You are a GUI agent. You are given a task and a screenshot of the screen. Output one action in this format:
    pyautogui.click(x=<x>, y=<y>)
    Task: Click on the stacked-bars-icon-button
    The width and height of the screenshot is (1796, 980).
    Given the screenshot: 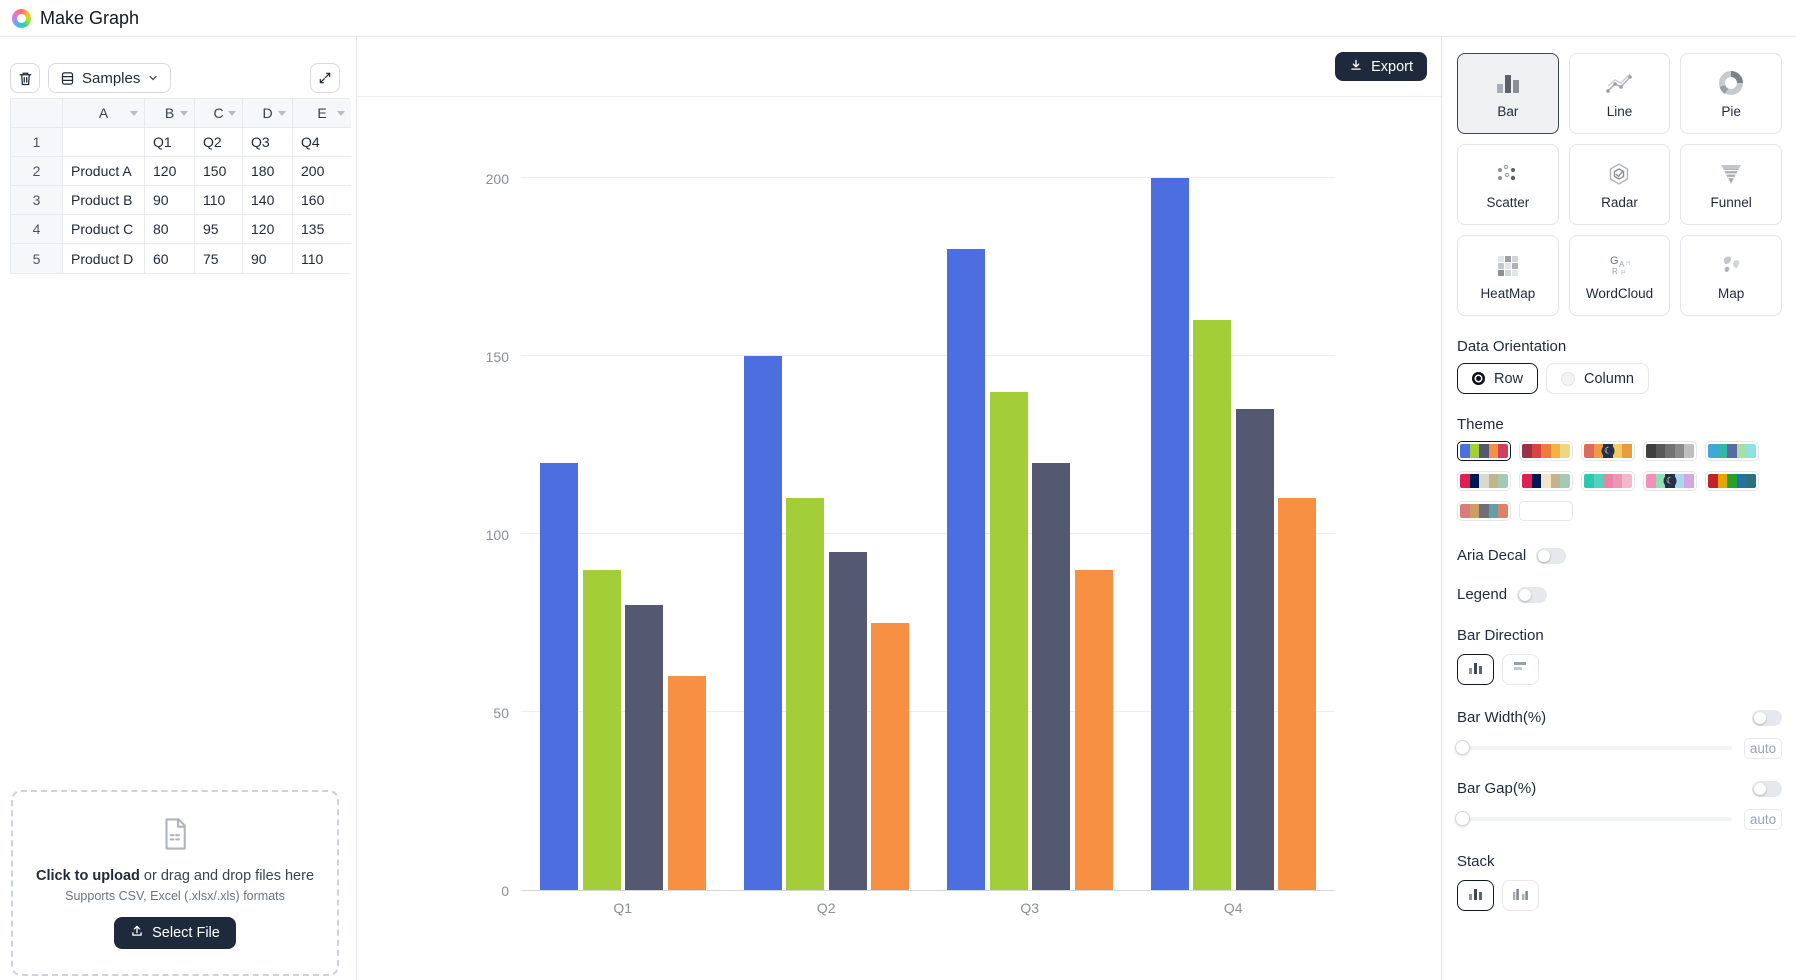 What is the action you would take?
    pyautogui.click(x=1520, y=895)
    